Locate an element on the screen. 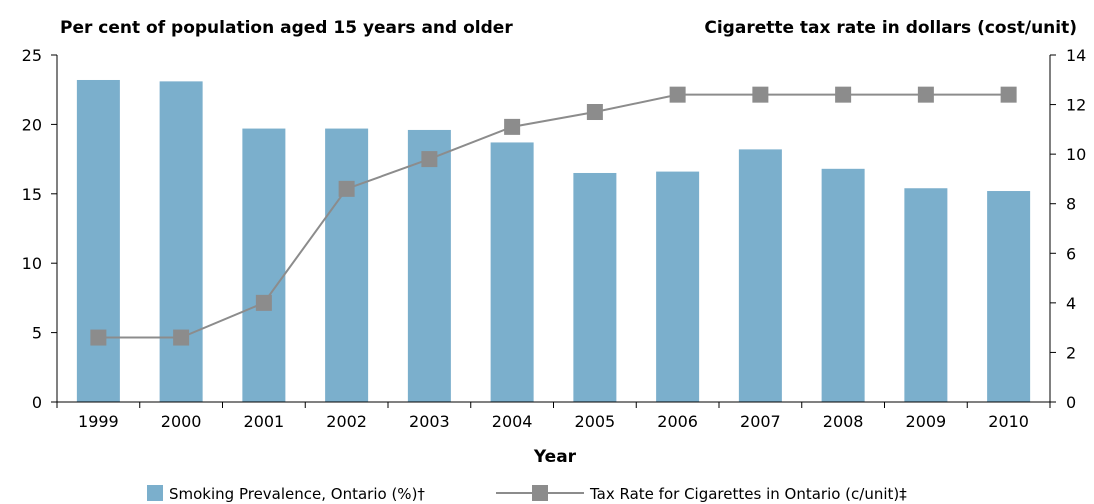  tax-point-2007 is located at coordinates (760, 94).